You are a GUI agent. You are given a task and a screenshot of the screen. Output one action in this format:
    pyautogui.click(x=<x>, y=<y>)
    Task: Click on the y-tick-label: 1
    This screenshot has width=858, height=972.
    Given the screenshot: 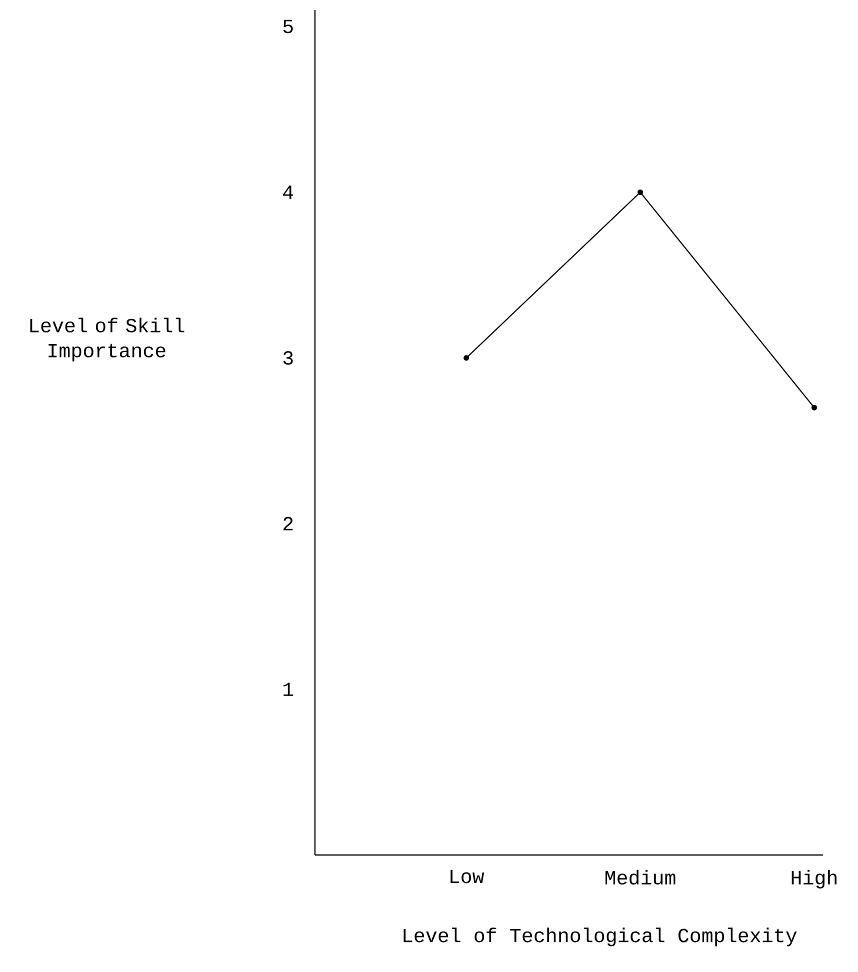 What is the action you would take?
    pyautogui.click(x=289, y=689)
    